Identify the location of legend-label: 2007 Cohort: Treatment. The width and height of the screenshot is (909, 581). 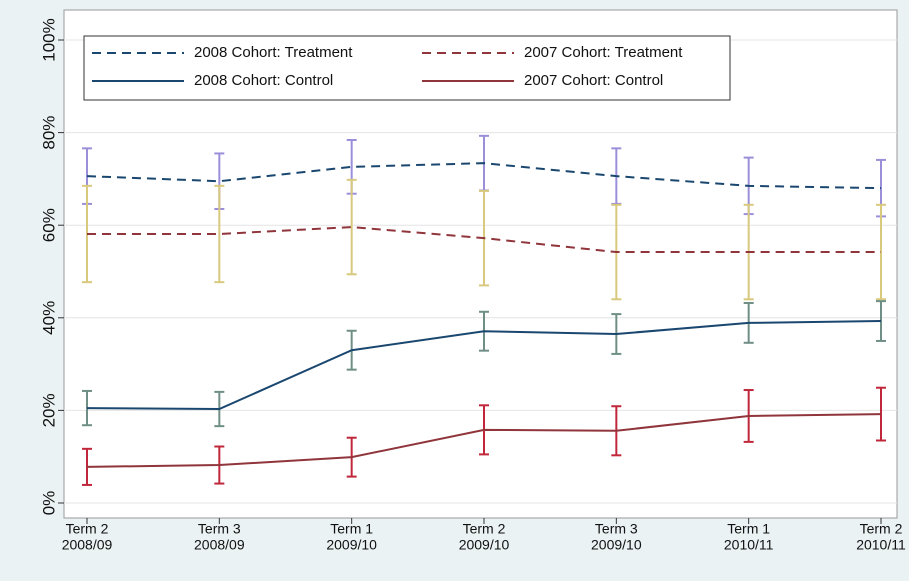
(603, 52).